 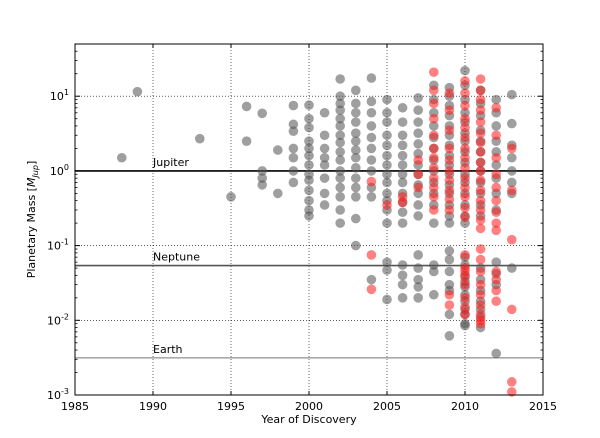 What do you see at coordinates (465, 406) in the screenshot?
I see `x-tick-label: 2010` at bounding box center [465, 406].